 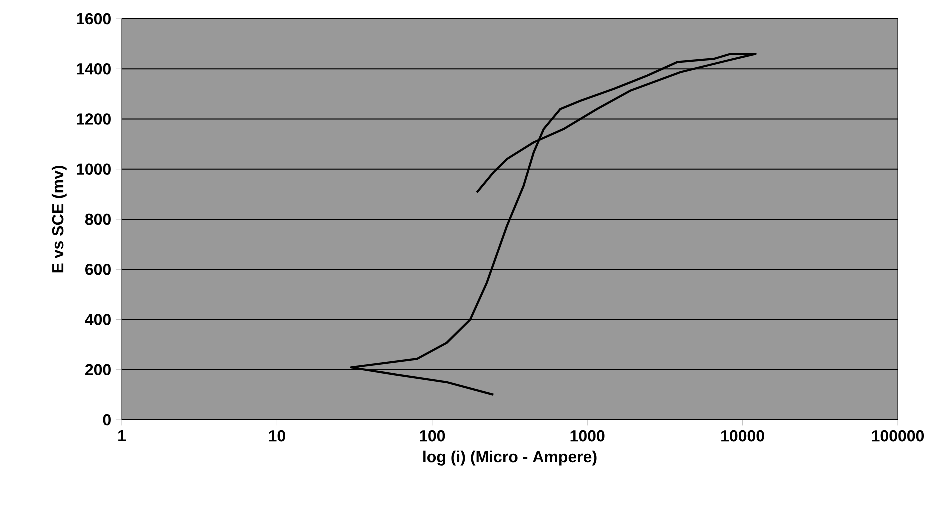 What do you see at coordinates (98, 320) in the screenshot?
I see `y-tick-label: 400` at bounding box center [98, 320].